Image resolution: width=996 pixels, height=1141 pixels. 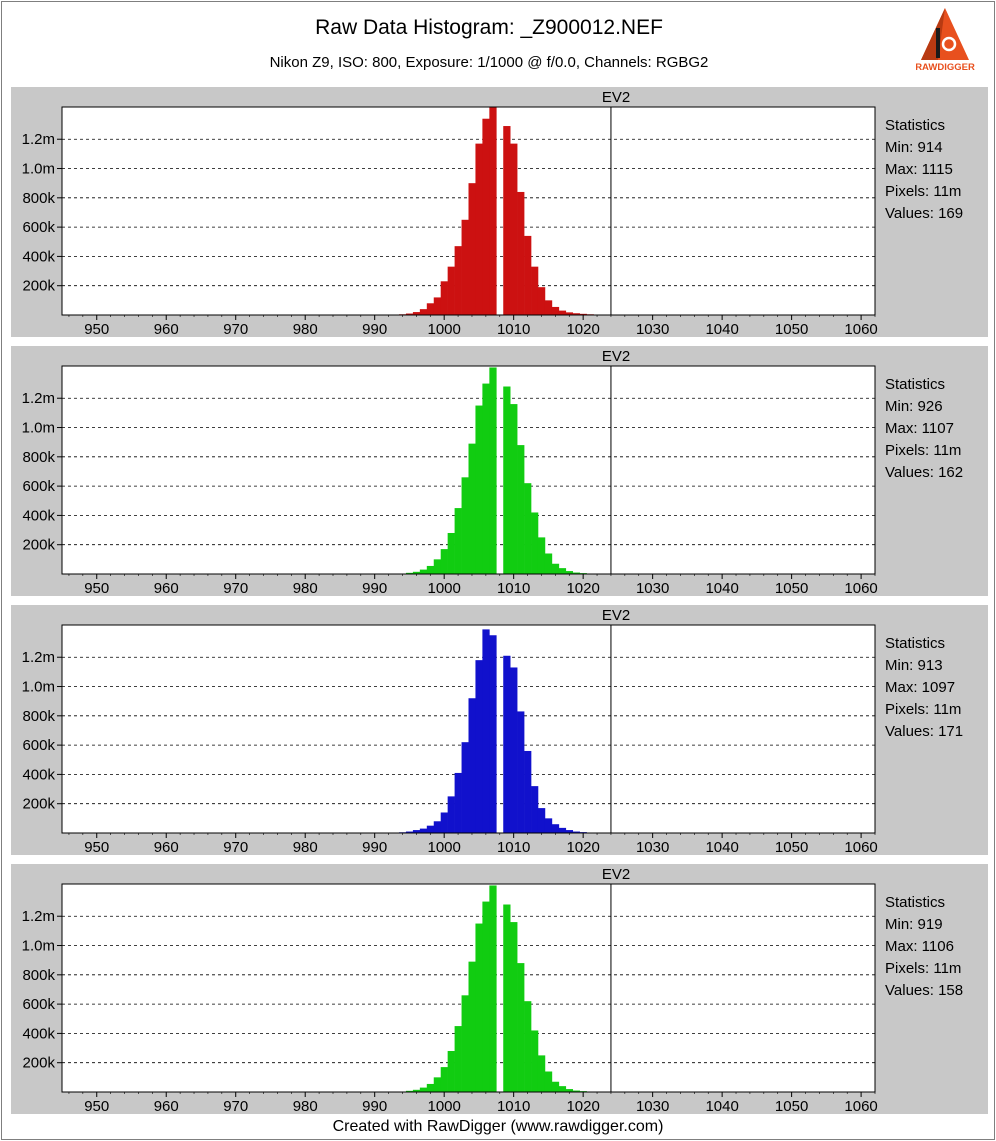 I want to click on logo-ring, so click(x=949, y=44).